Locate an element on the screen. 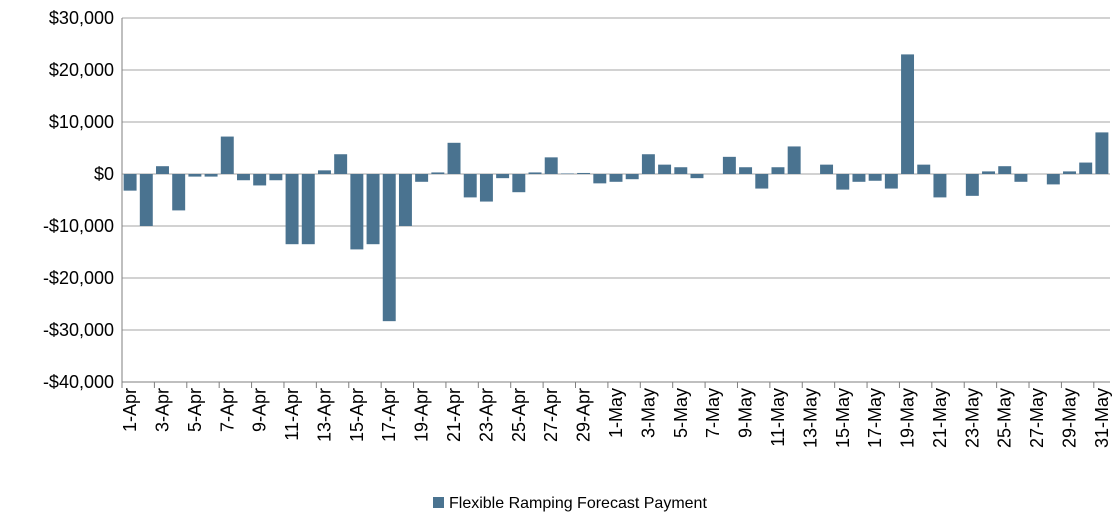 The image size is (1120, 516). x-tick-label: 11-May is located at coordinates (778, 417).